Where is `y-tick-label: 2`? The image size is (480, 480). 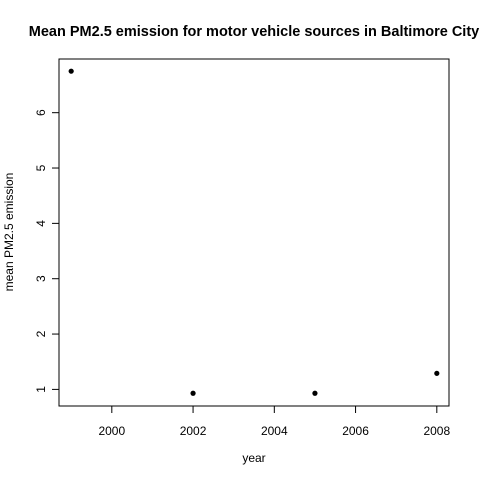
y-tick-label: 2 is located at coordinates (41, 333).